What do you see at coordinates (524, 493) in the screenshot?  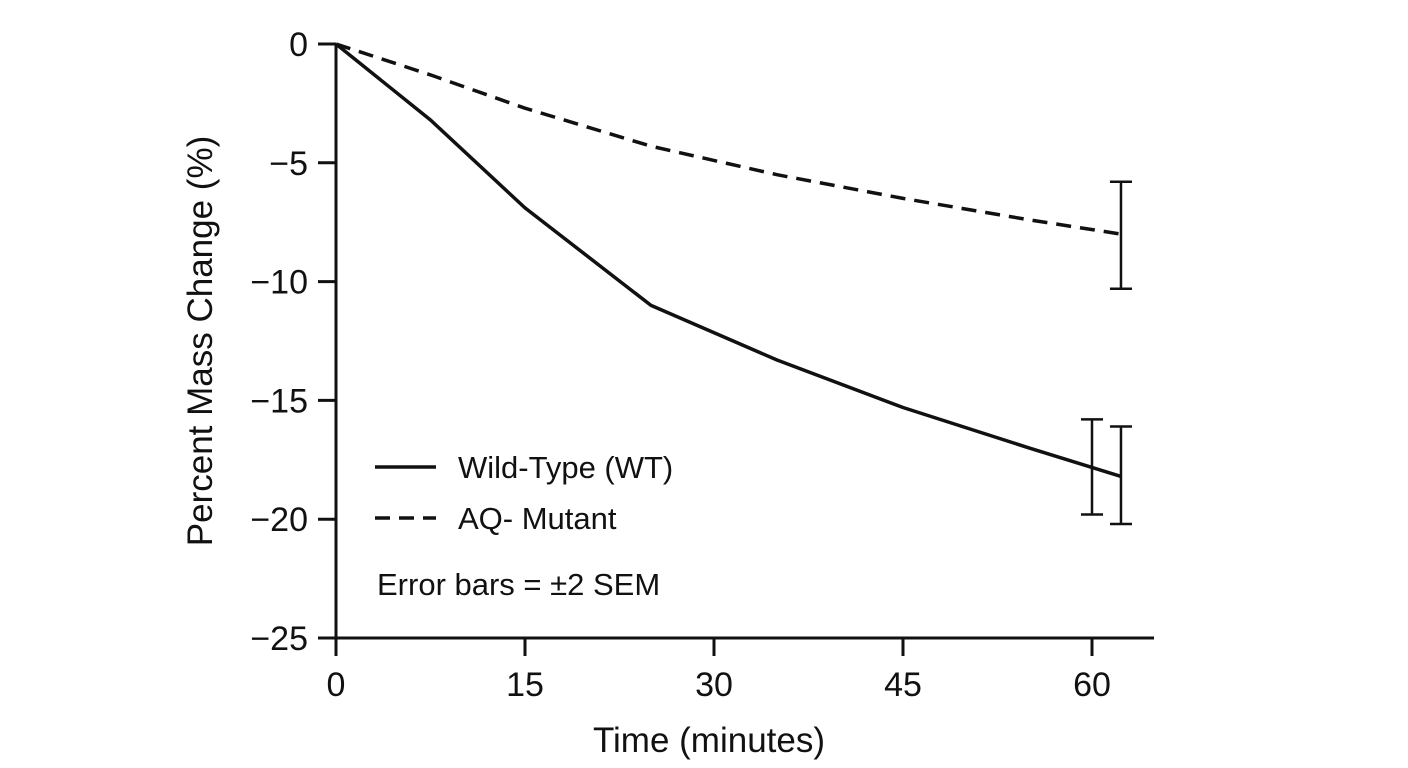 I see `legend: Wild-Type (WT) AQ- Mutant` at bounding box center [524, 493].